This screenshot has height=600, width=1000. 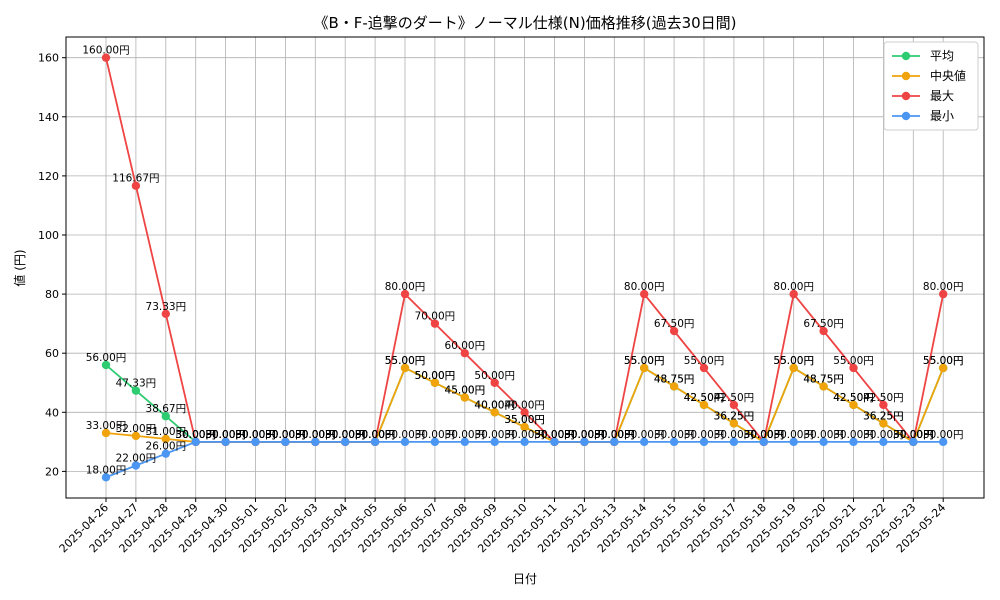 What do you see at coordinates (48, 117) in the screenshot?
I see `y-tick-label: 140` at bounding box center [48, 117].